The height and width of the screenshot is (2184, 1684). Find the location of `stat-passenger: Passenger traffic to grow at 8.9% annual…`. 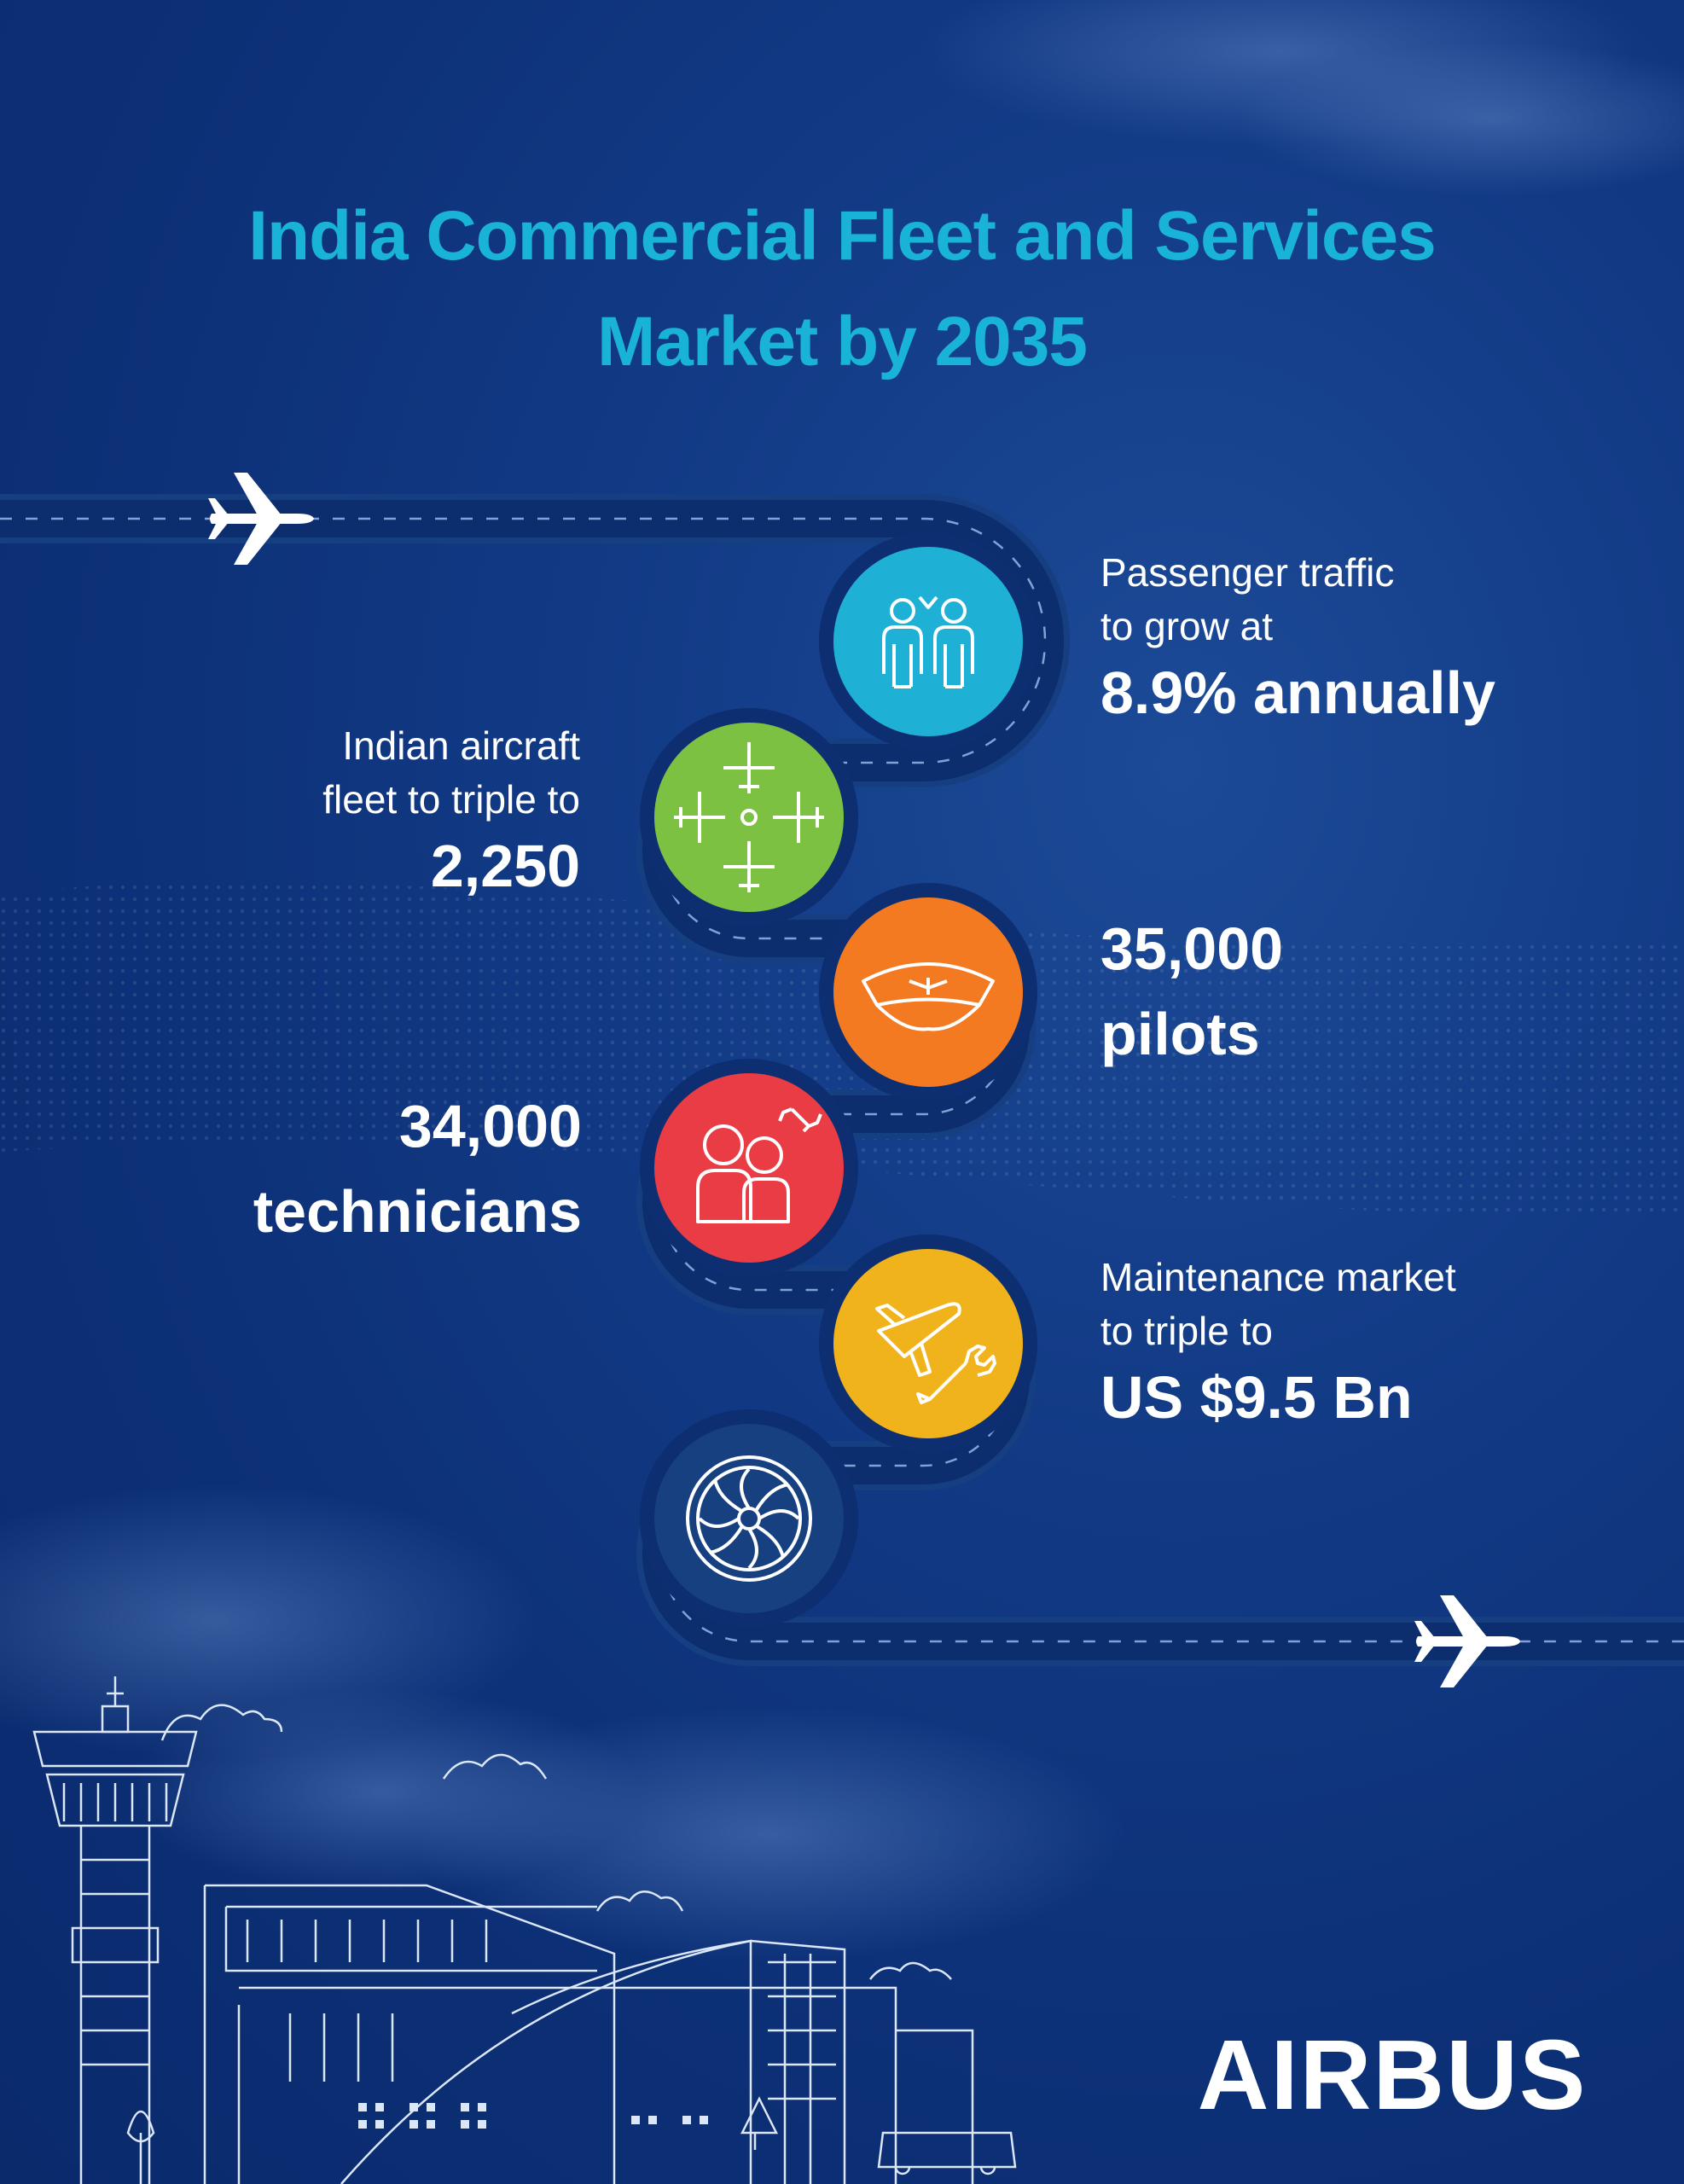

stat-passenger: Passenger traffic to grow at 8.9% annual… is located at coordinates (1373, 639).